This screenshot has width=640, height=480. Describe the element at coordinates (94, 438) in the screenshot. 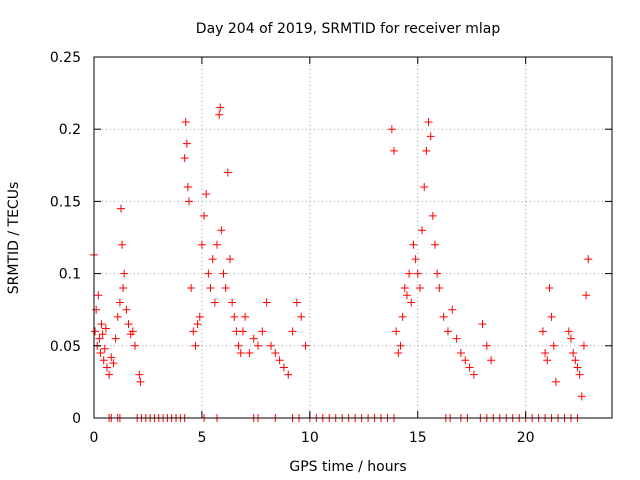

I see `x-tick-label: 0` at that location.